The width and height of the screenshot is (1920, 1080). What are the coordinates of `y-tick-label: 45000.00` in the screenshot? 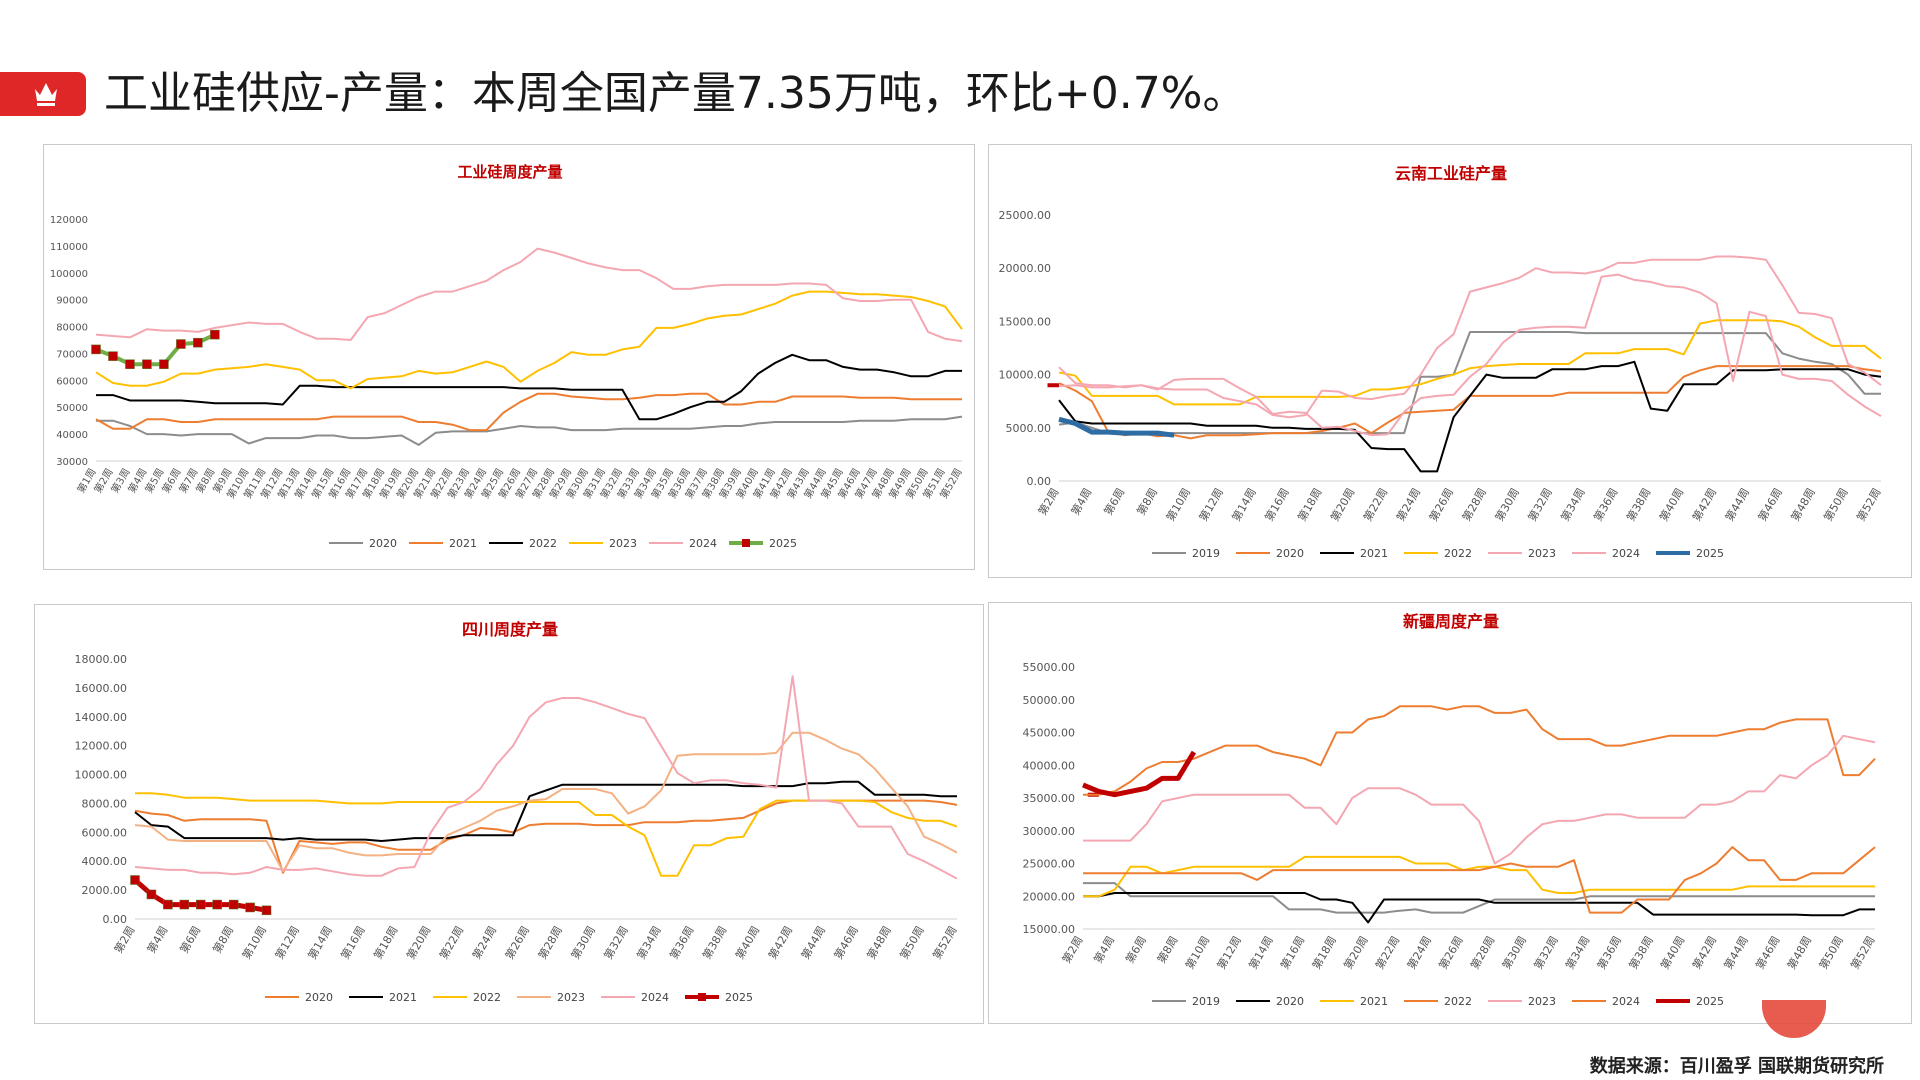 It's located at (1049, 733).